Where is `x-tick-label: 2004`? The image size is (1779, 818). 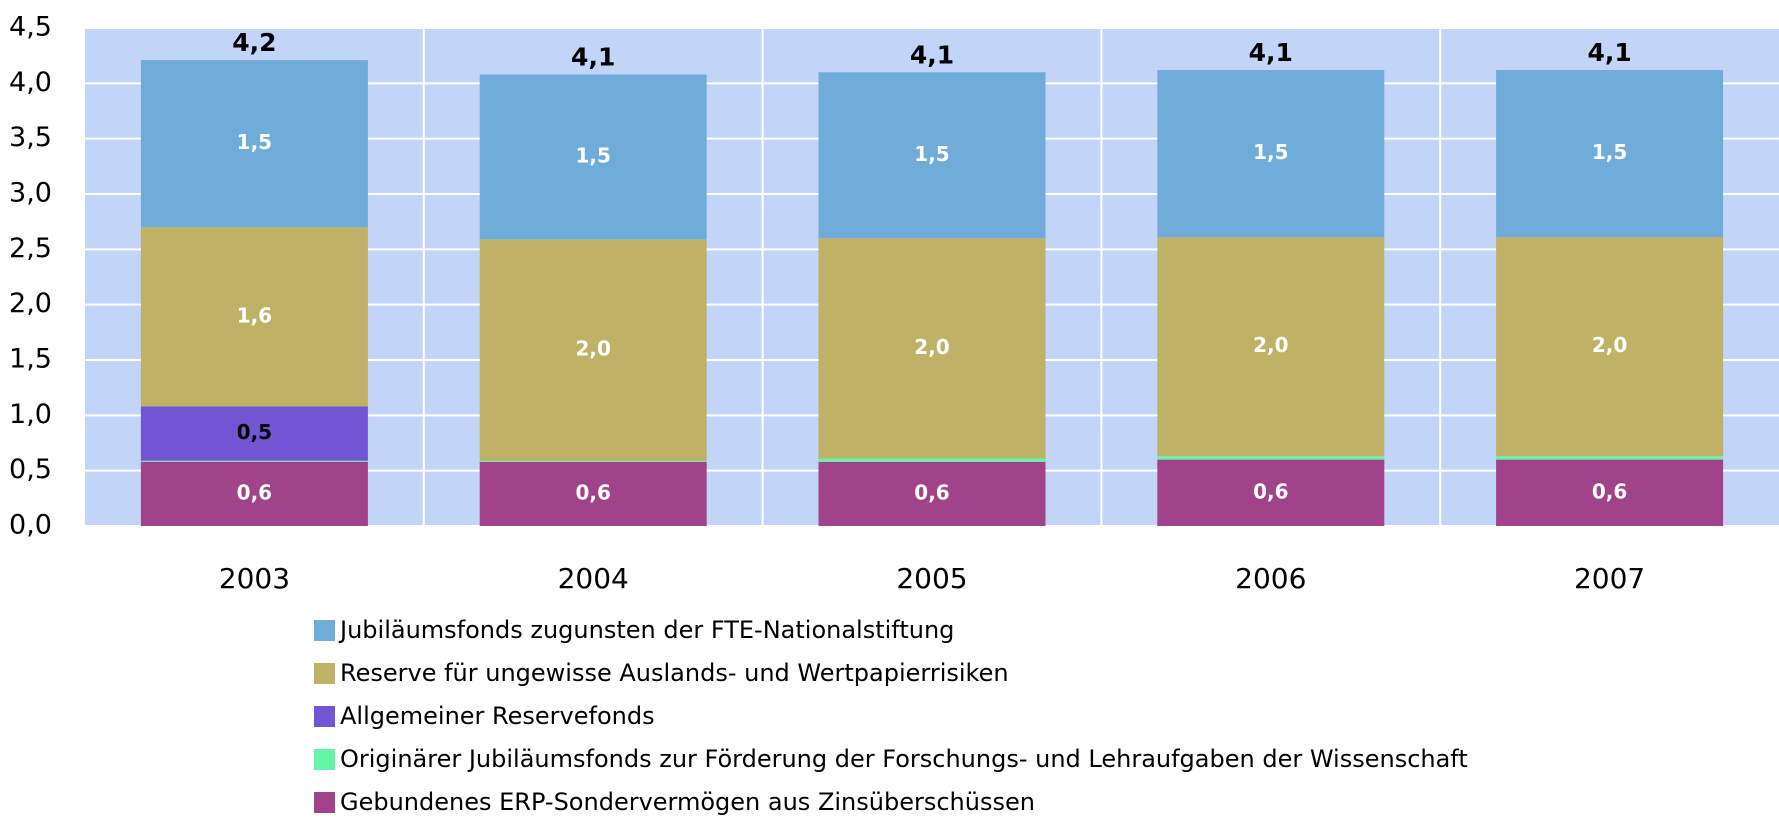 x-tick-label: 2004 is located at coordinates (593, 578).